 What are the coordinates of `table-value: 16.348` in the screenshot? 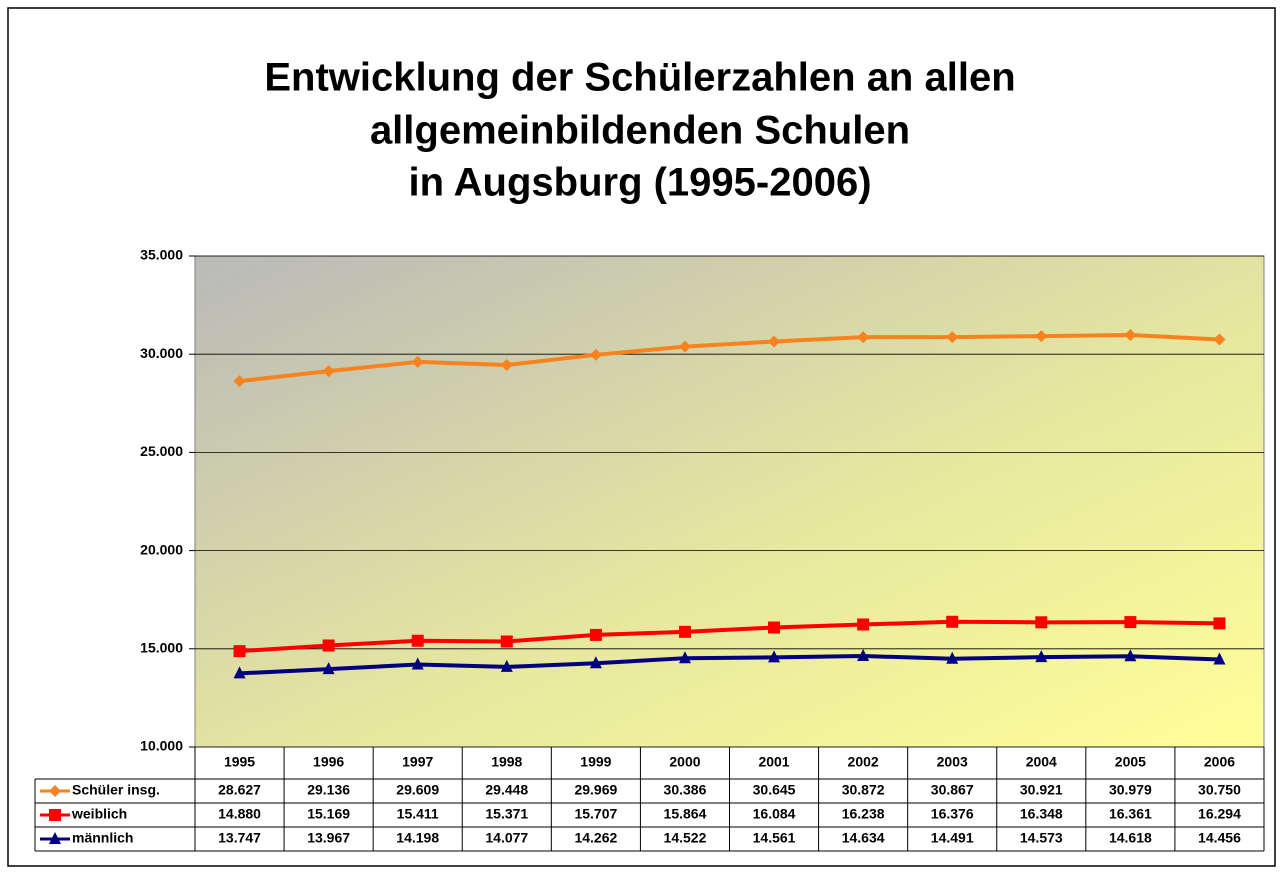 It's located at (1041, 814).